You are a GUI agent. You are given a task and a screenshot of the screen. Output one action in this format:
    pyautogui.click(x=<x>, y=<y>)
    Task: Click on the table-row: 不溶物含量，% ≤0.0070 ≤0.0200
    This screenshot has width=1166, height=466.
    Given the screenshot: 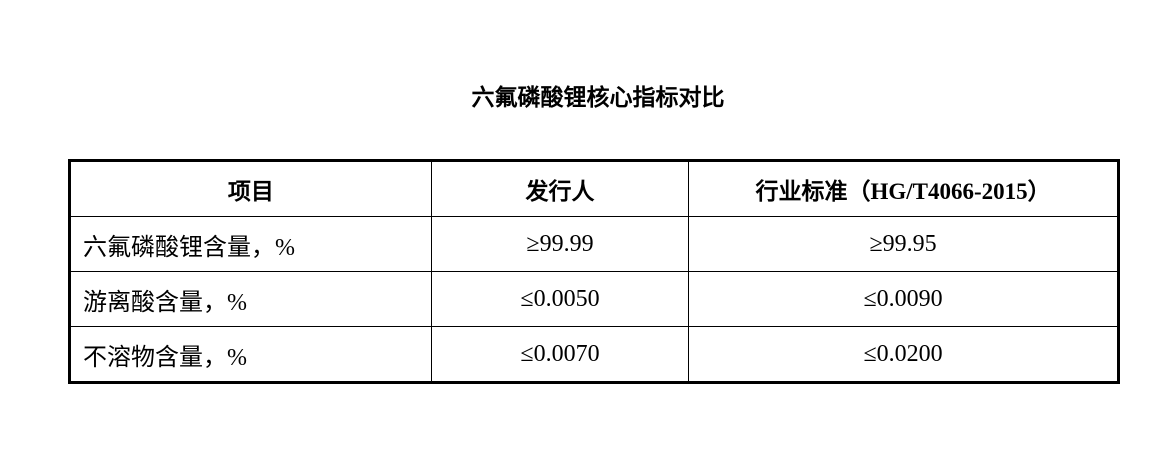 What is the action you would take?
    pyautogui.click(x=594, y=354)
    